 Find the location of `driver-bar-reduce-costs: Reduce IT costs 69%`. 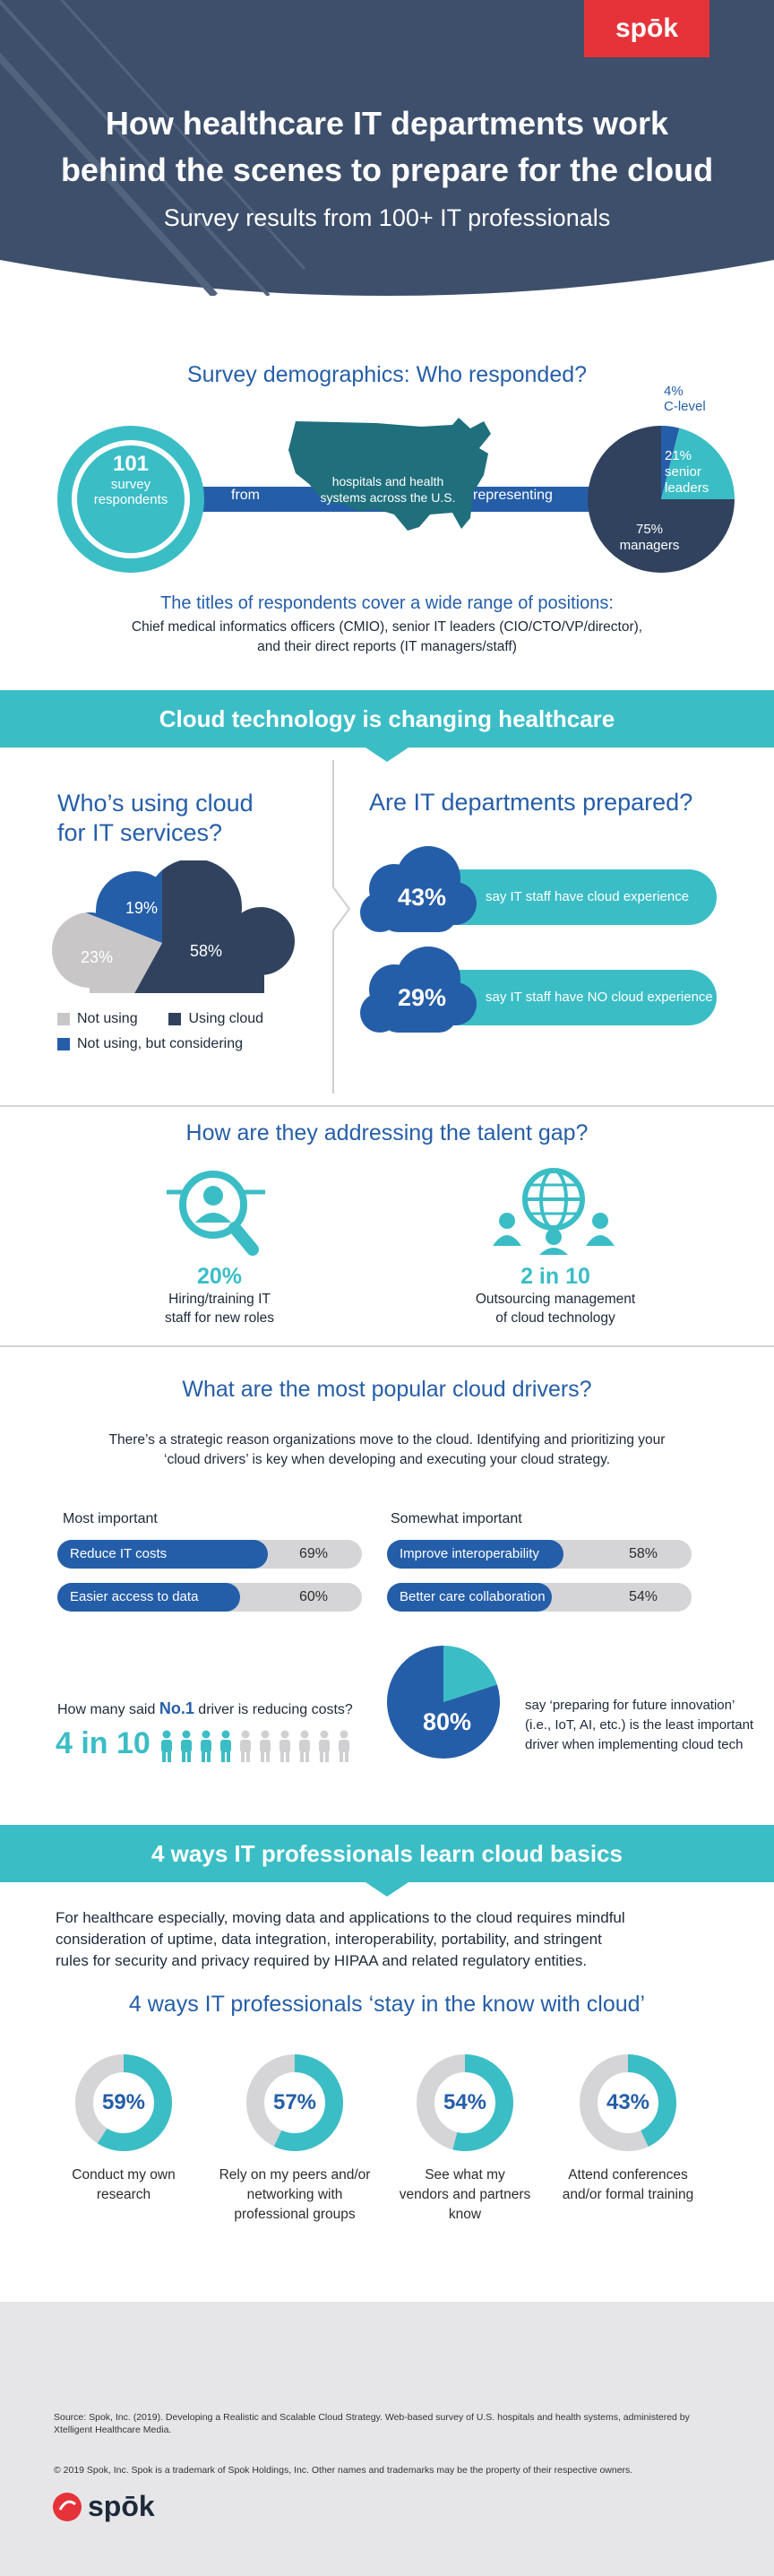

driver-bar-reduce-costs: Reduce IT costs 69% is located at coordinates (209, 1554).